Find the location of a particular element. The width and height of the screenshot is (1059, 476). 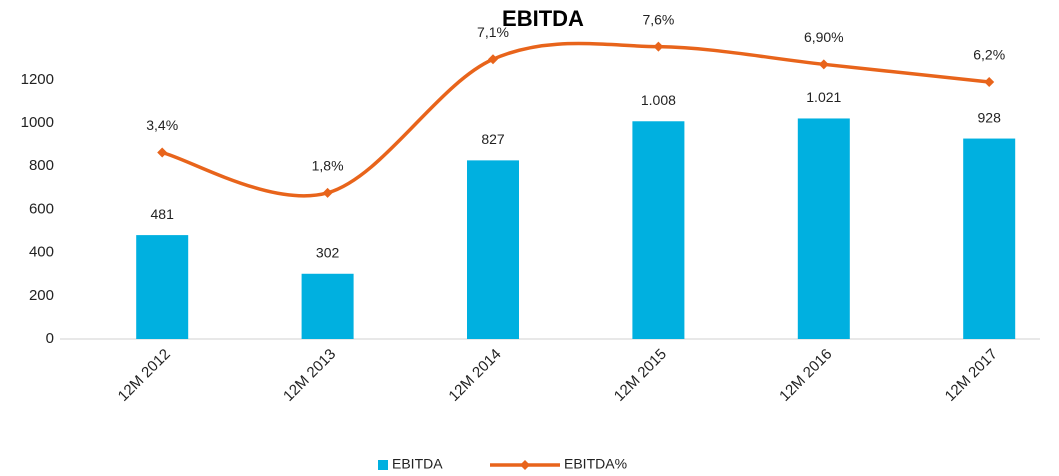

data-label: 481 is located at coordinates (163, 214).